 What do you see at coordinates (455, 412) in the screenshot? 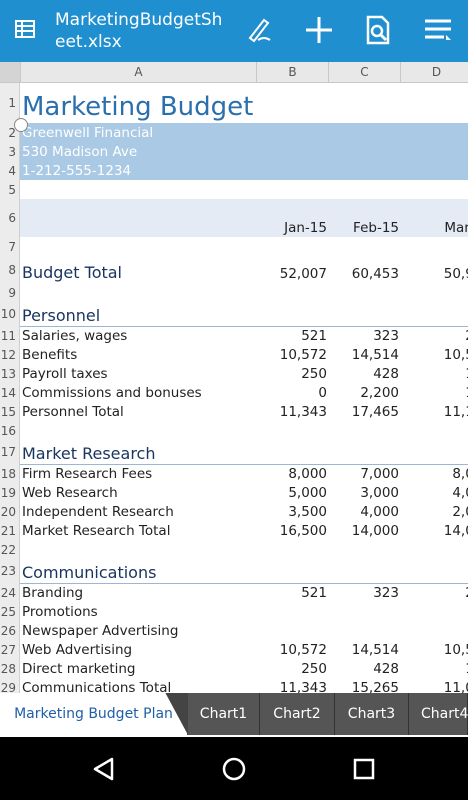
I see `cell-d: 11,163` at bounding box center [455, 412].